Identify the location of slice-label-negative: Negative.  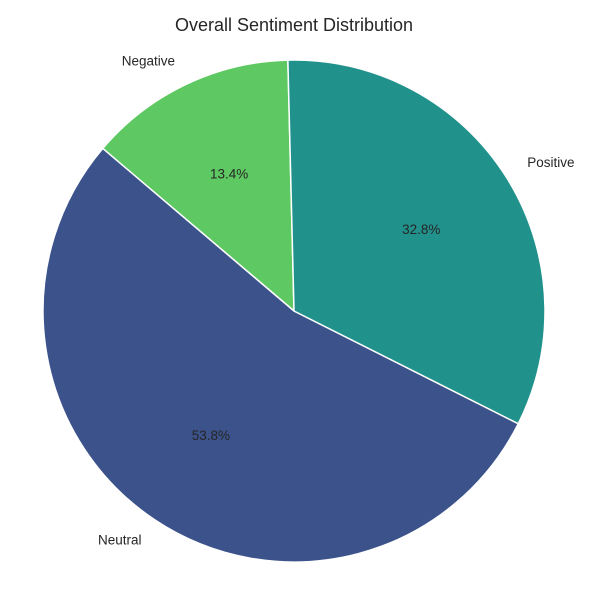
(148, 60).